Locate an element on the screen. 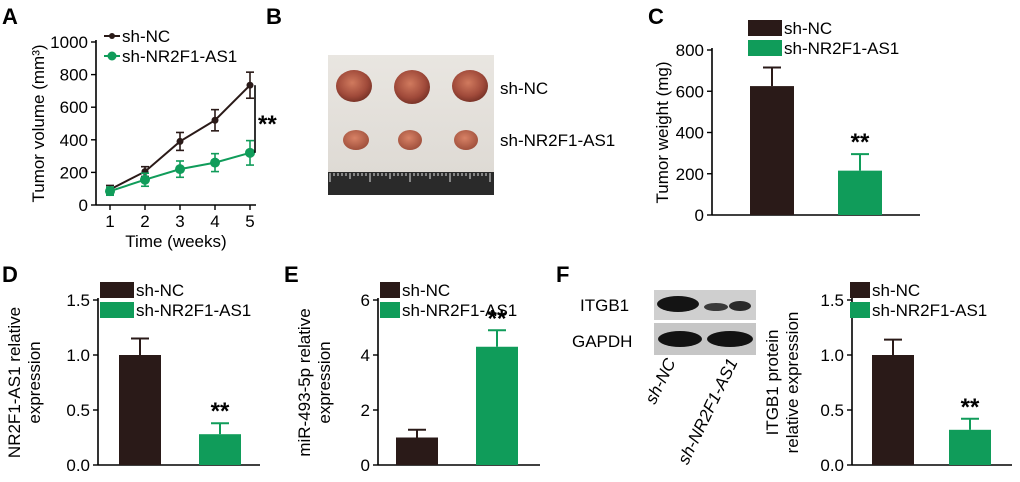 This screenshot has height=482, width=1020. y-tick-label: 2 is located at coordinates (365, 410).